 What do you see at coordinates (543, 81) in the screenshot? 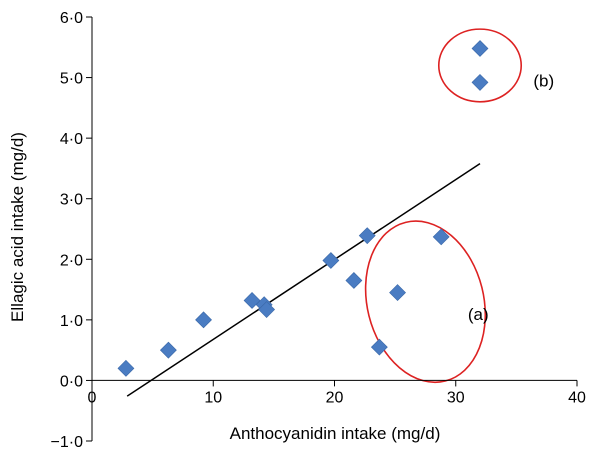
I see `annotation-label: (b)` at bounding box center [543, 81].